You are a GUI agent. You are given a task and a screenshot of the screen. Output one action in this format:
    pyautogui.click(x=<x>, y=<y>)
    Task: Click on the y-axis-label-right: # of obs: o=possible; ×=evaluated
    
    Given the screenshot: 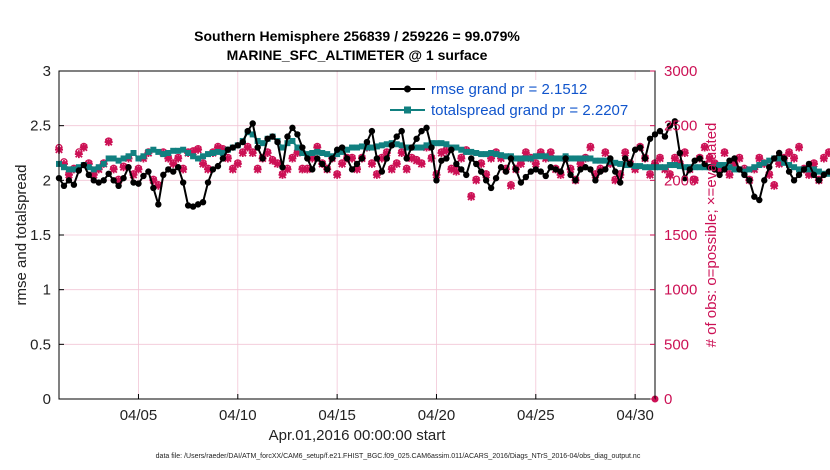 What is the action you would take?
    pyautogui.click(x=711, y=235)
    